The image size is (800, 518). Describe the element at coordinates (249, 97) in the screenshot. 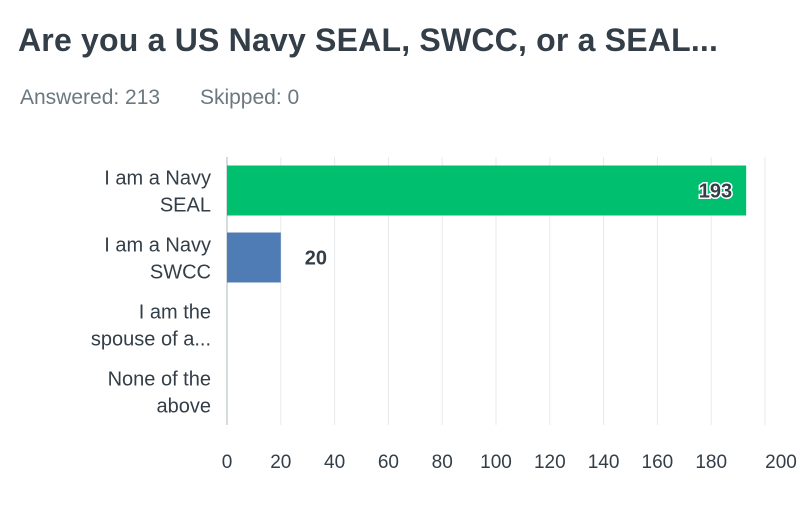

I see `skipped-count: Skipped: 0` at that location.